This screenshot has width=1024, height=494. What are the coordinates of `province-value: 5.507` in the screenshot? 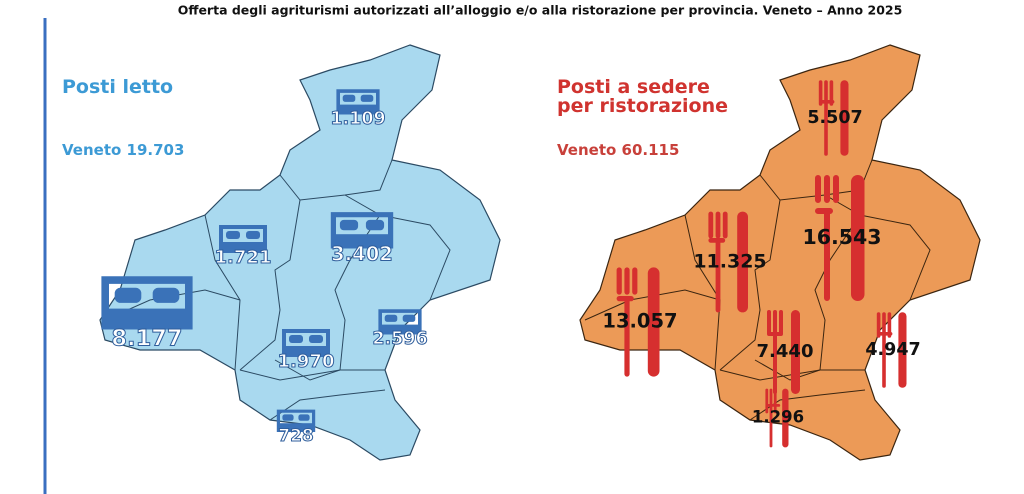 It's located at (834, 118).